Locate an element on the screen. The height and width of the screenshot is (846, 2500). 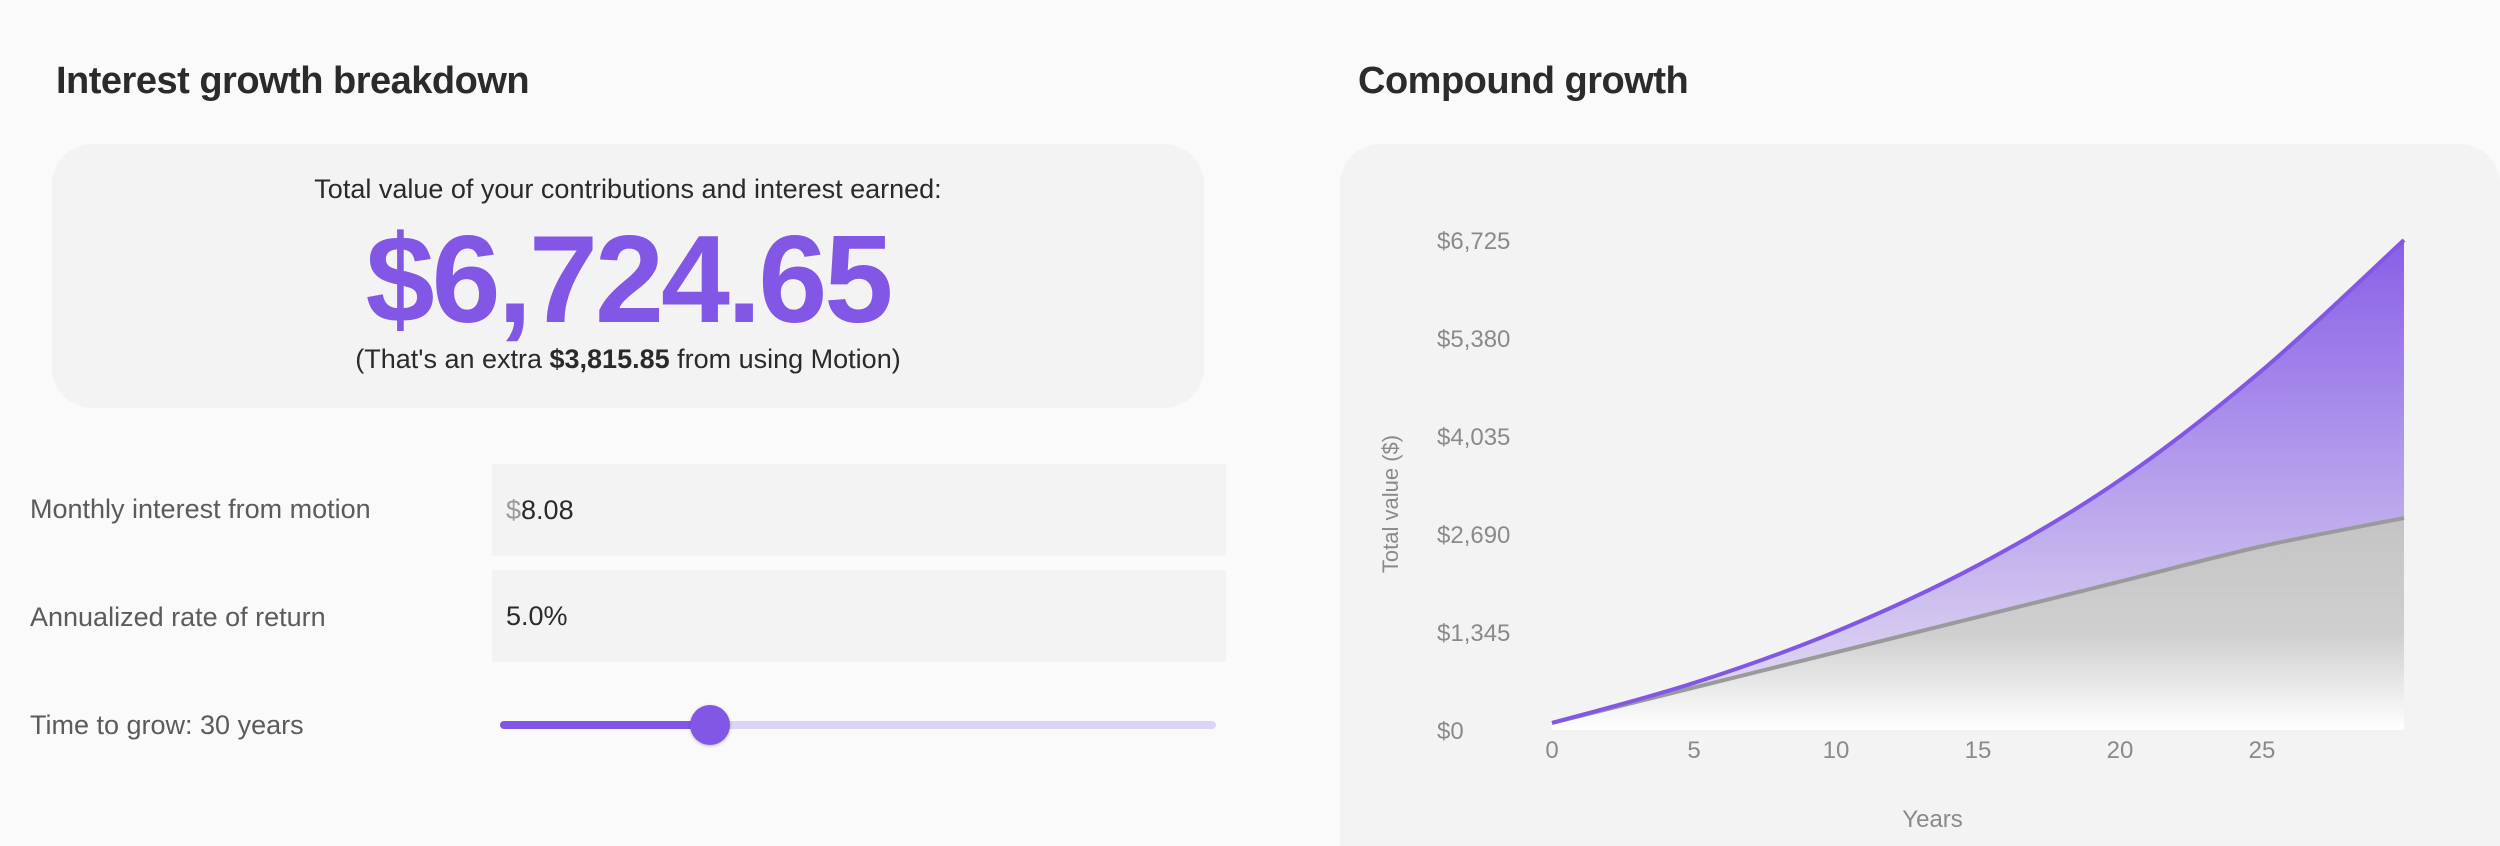
rate-of-return-value: 5.0% is located at coordinates (537, 615).